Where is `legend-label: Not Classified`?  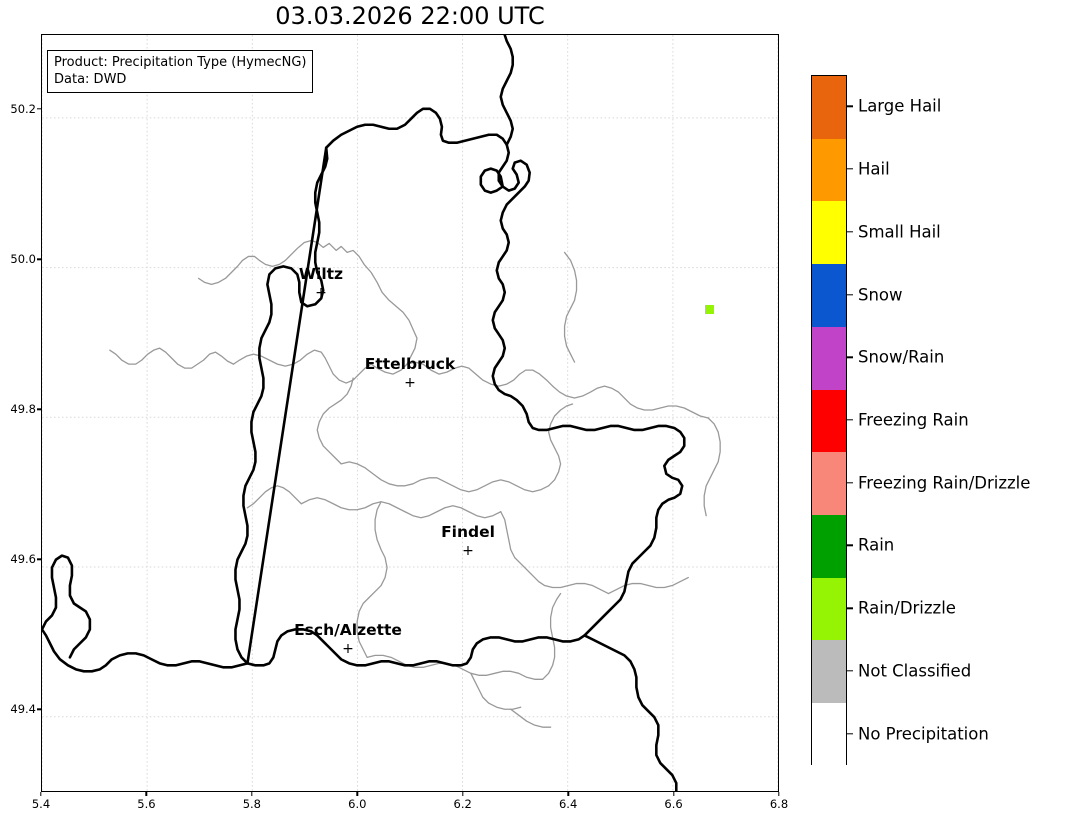 legend-label: Not Classified is located at coordinates (915, 671).